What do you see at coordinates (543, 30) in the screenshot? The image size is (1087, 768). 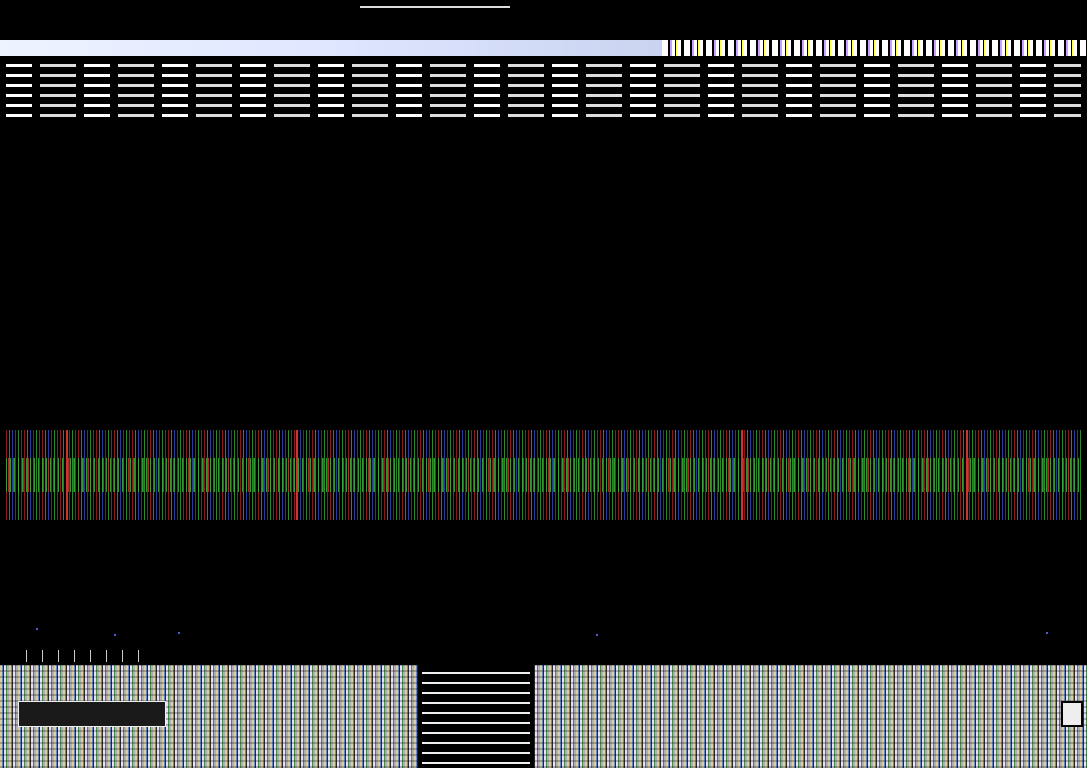 I see `title-banner` at bounding box center [543, 30].